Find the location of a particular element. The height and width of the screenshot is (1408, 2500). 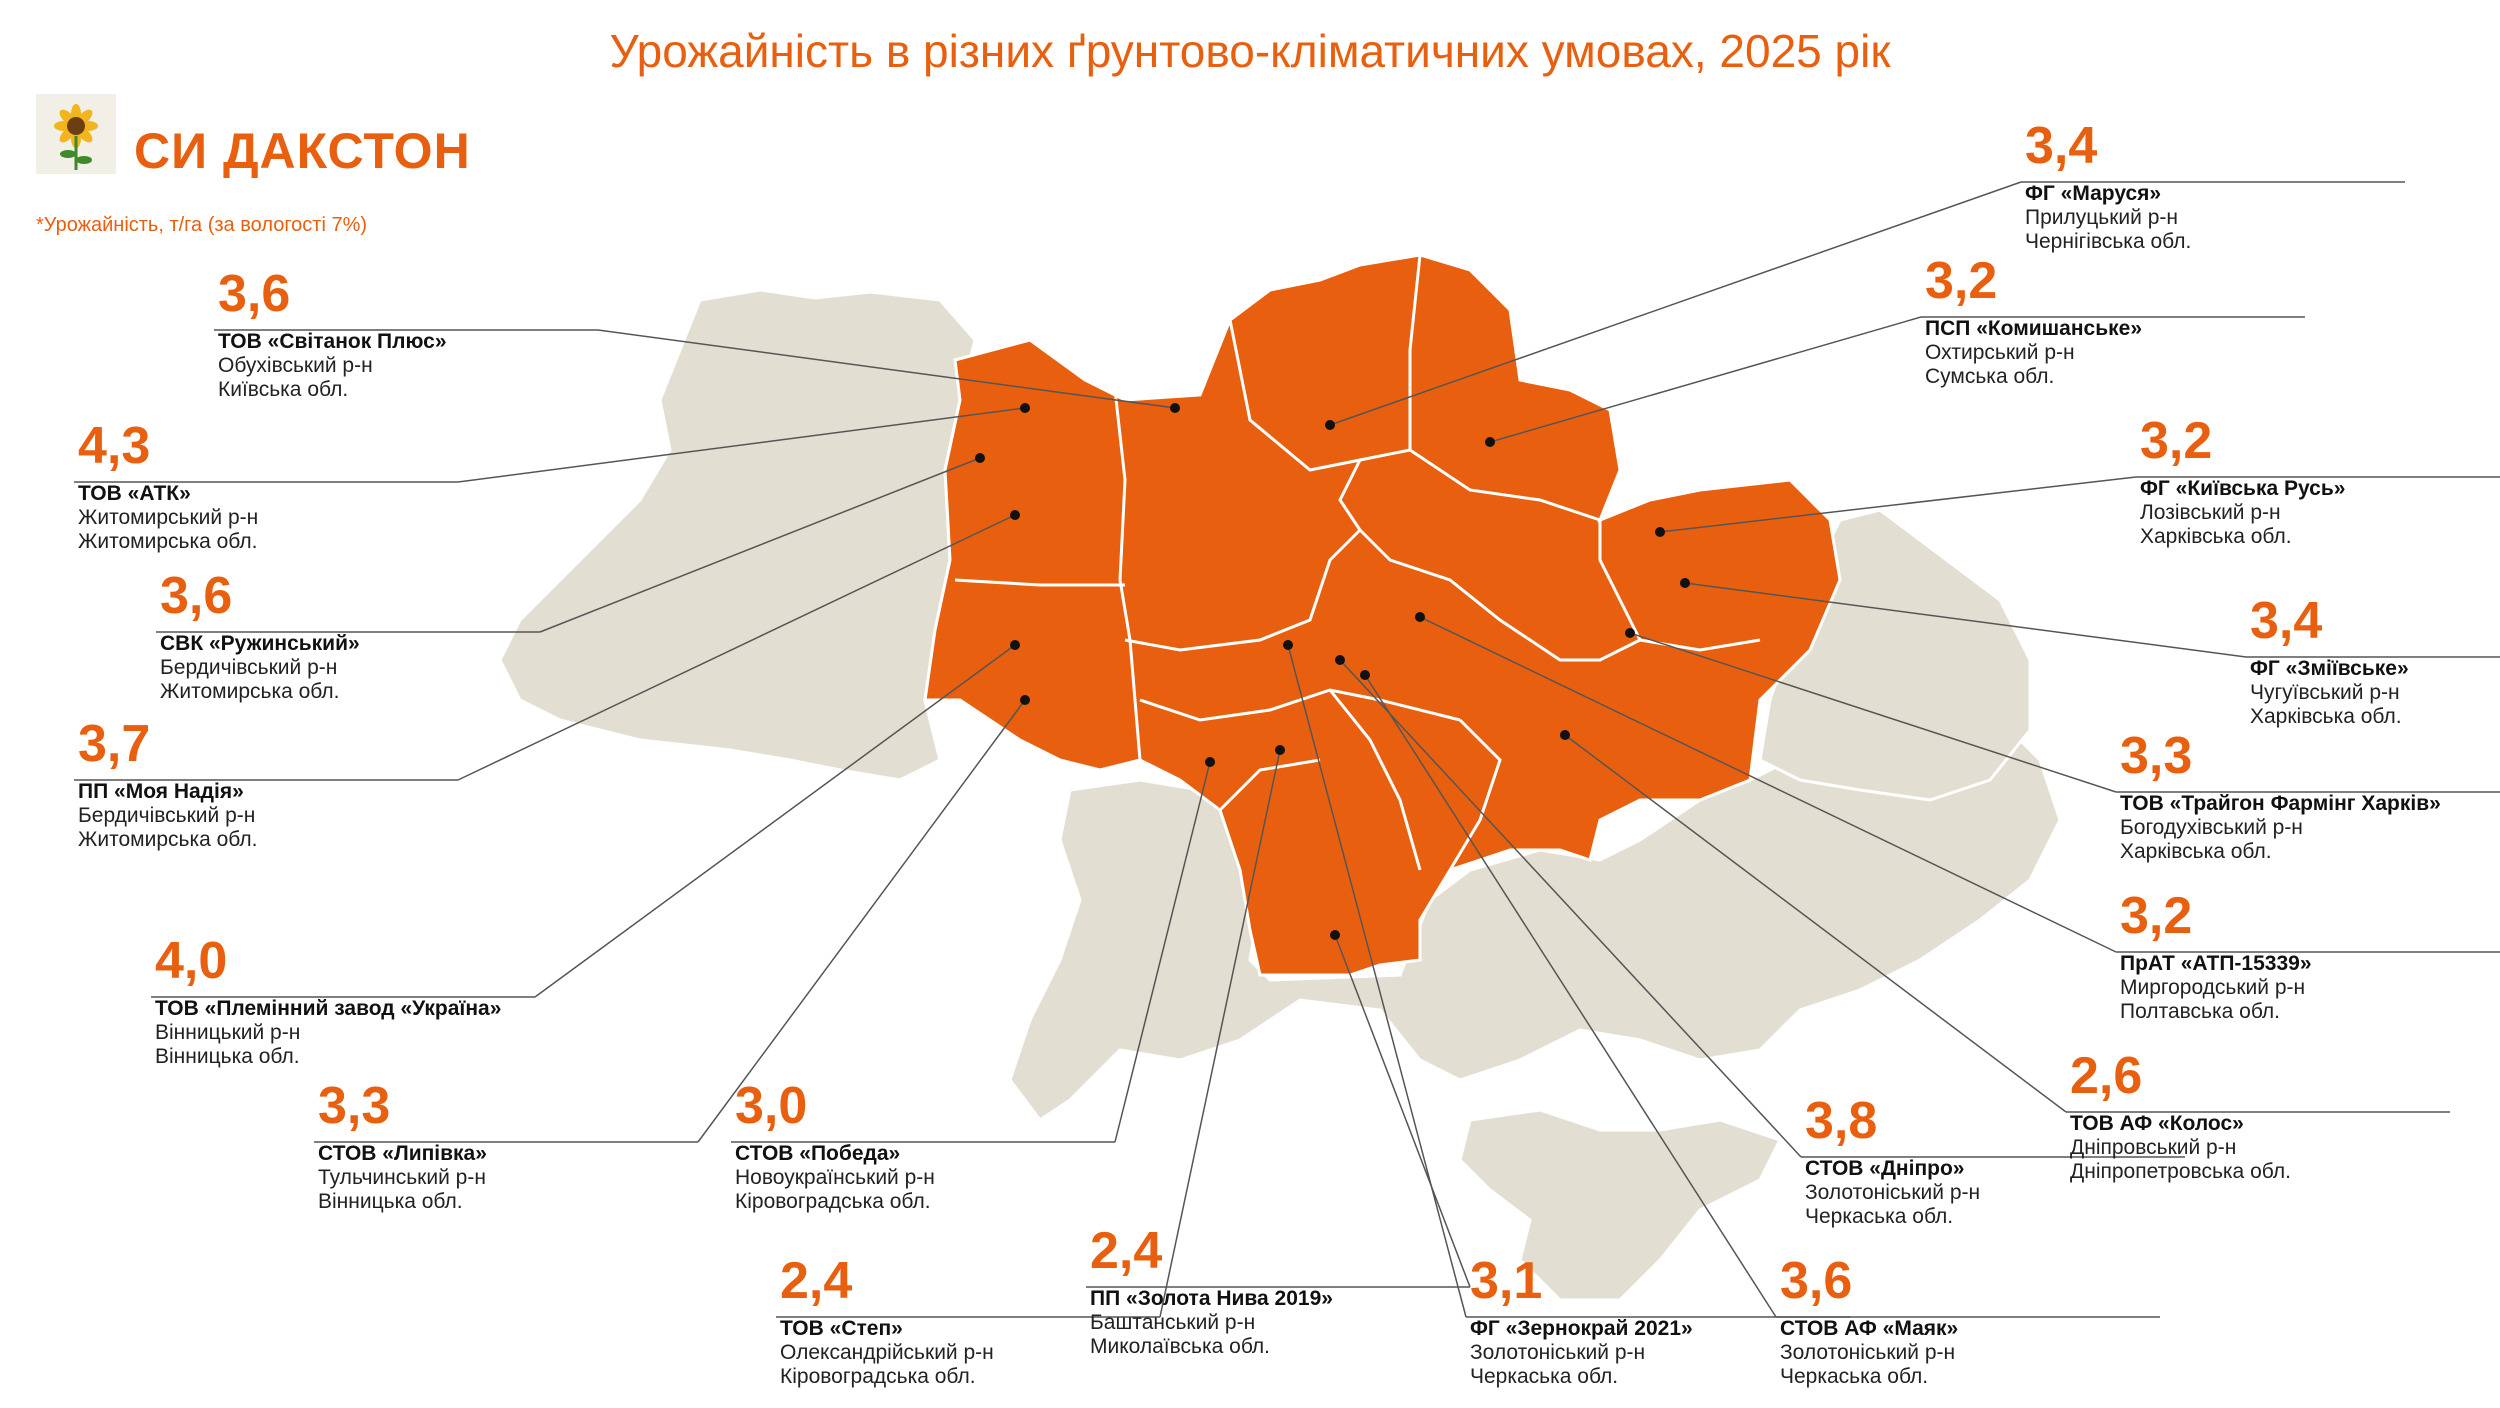

region-west is located at coordinates (737, 535).